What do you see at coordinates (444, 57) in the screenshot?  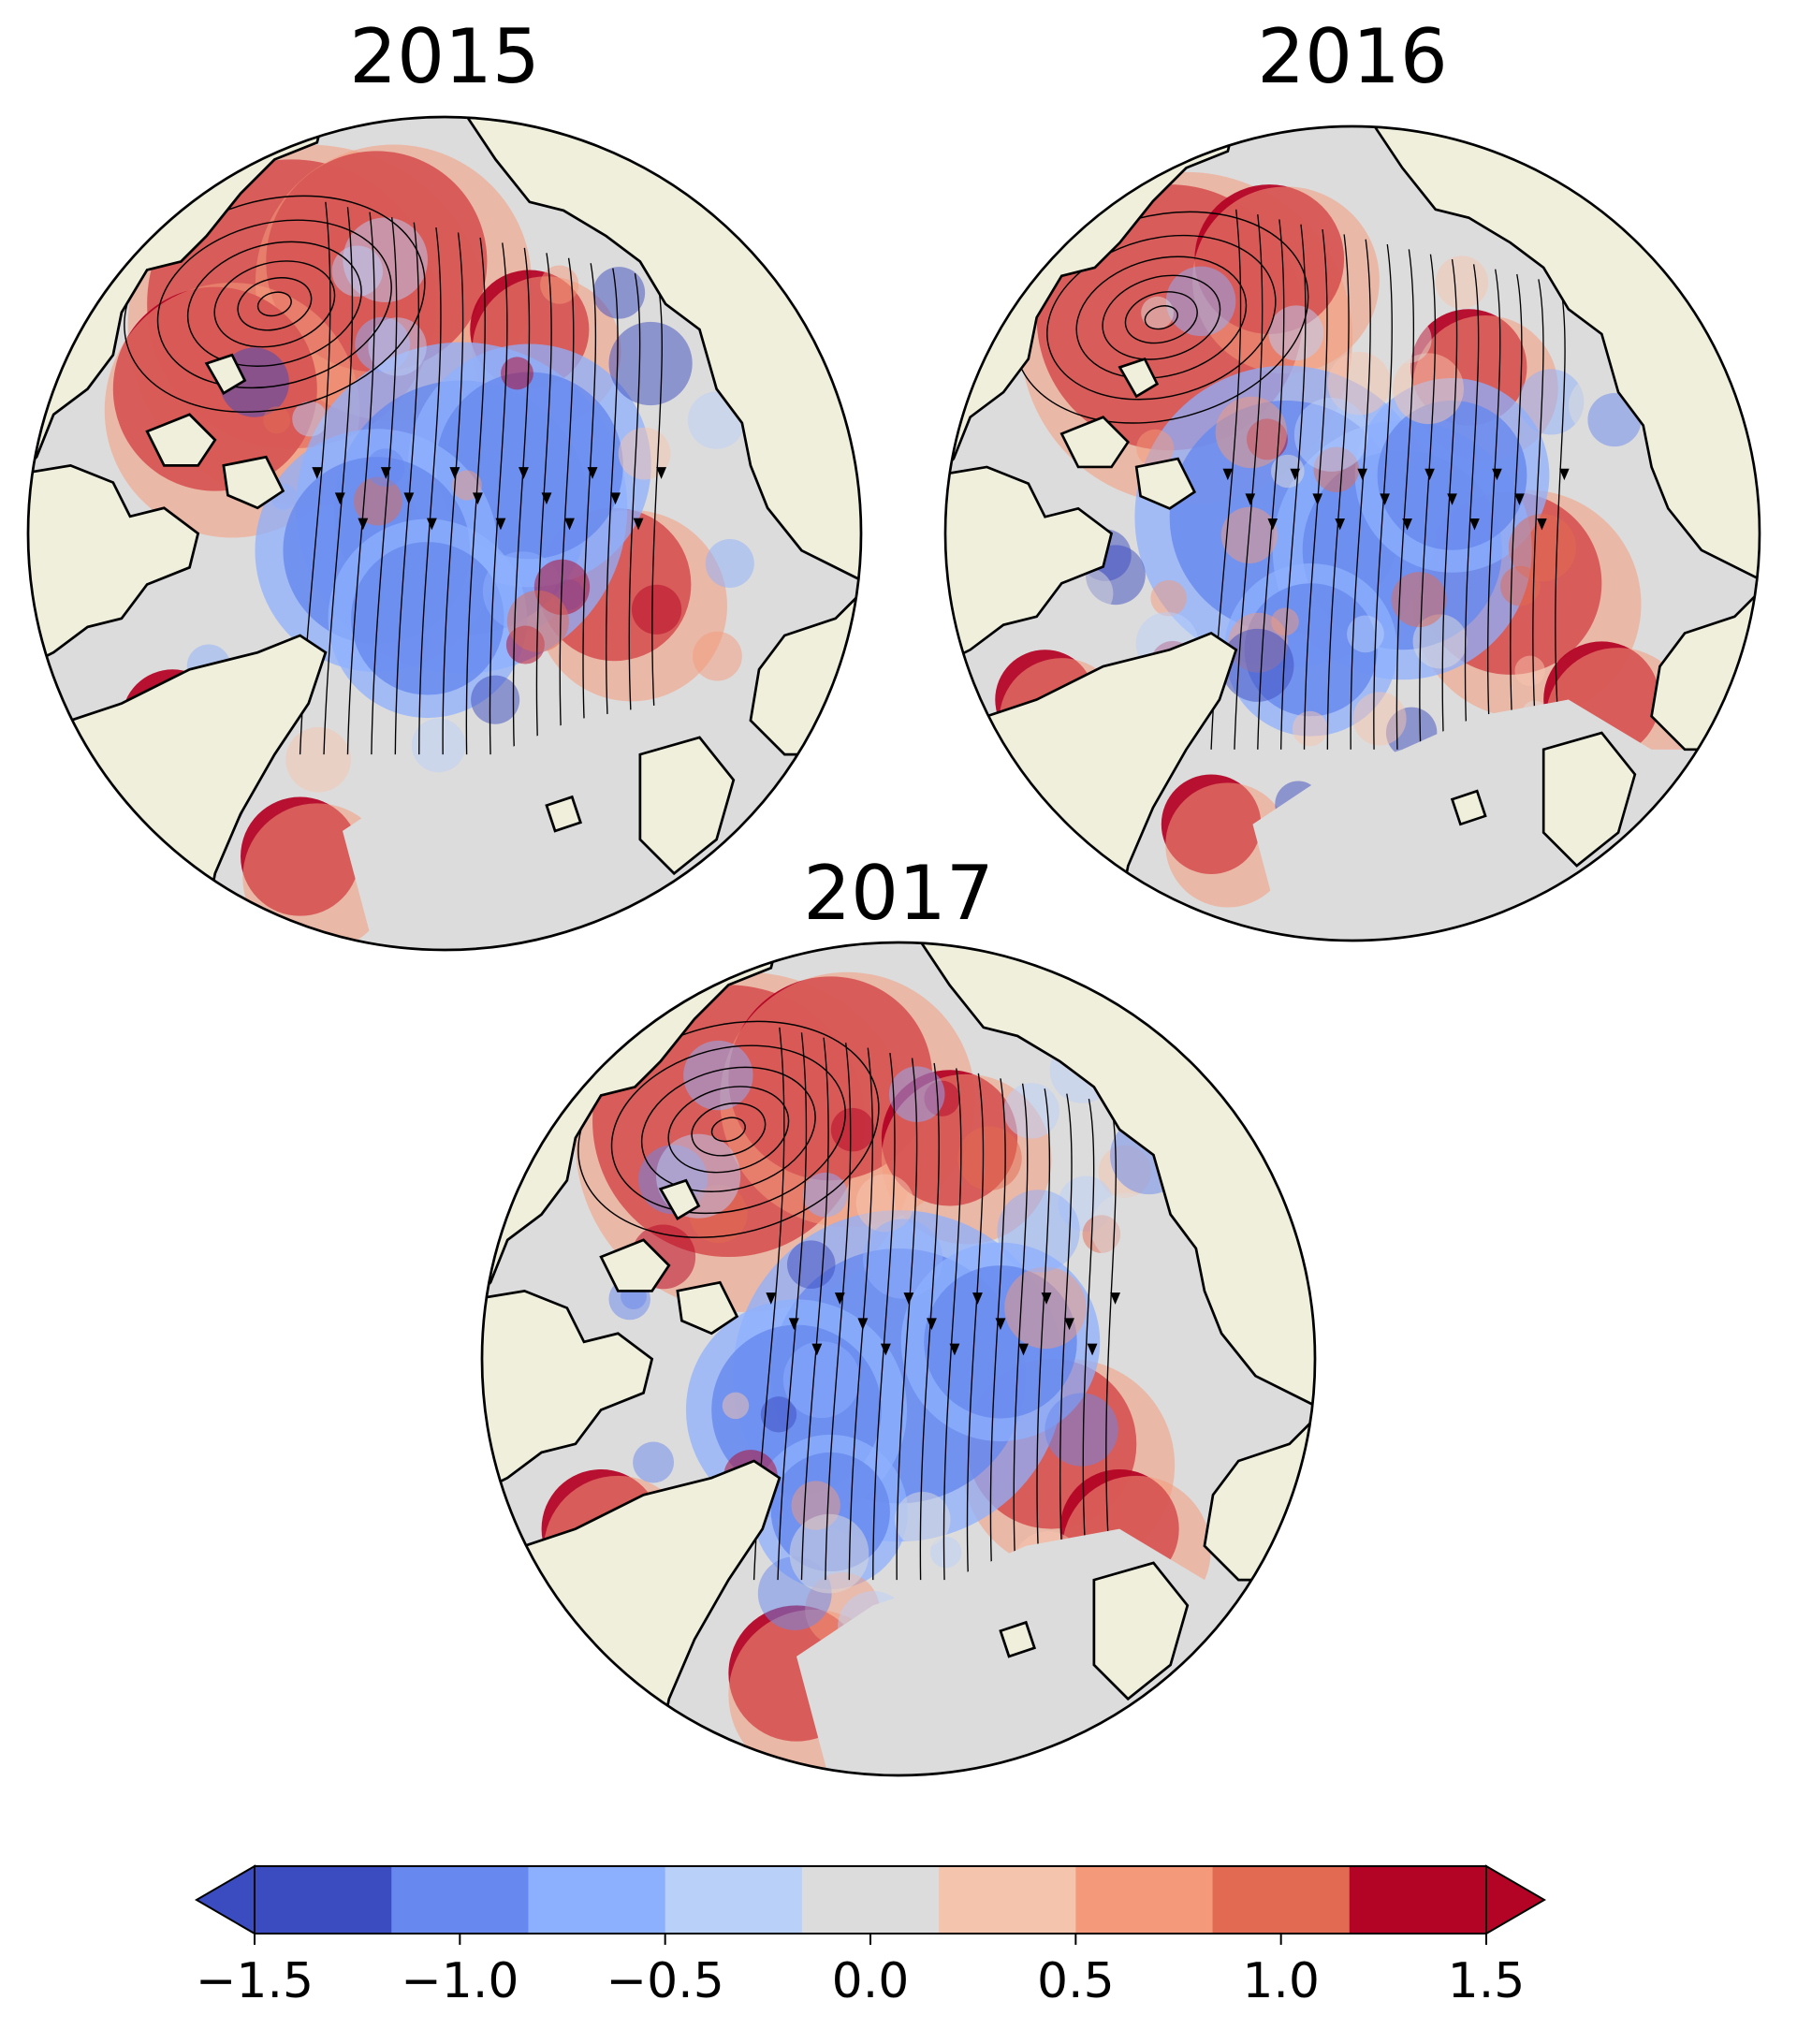 I see `panel-title: 2015` at bounding box center [444, 57].